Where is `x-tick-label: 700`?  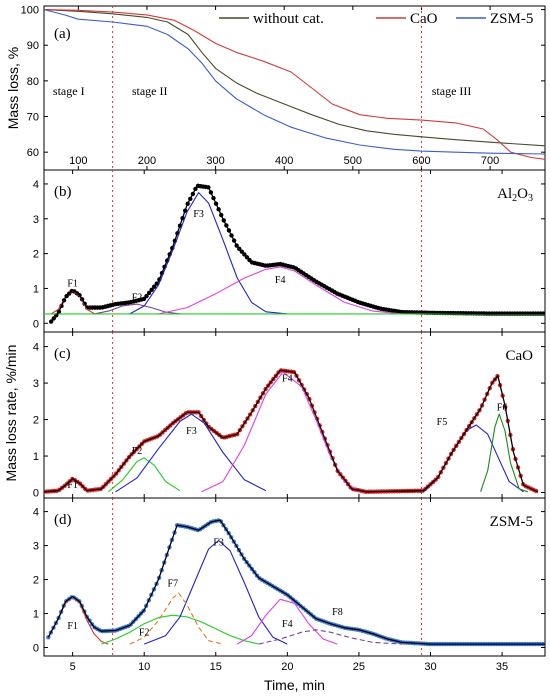
x-tick-label: 700 is located at coordinates (490, 161).